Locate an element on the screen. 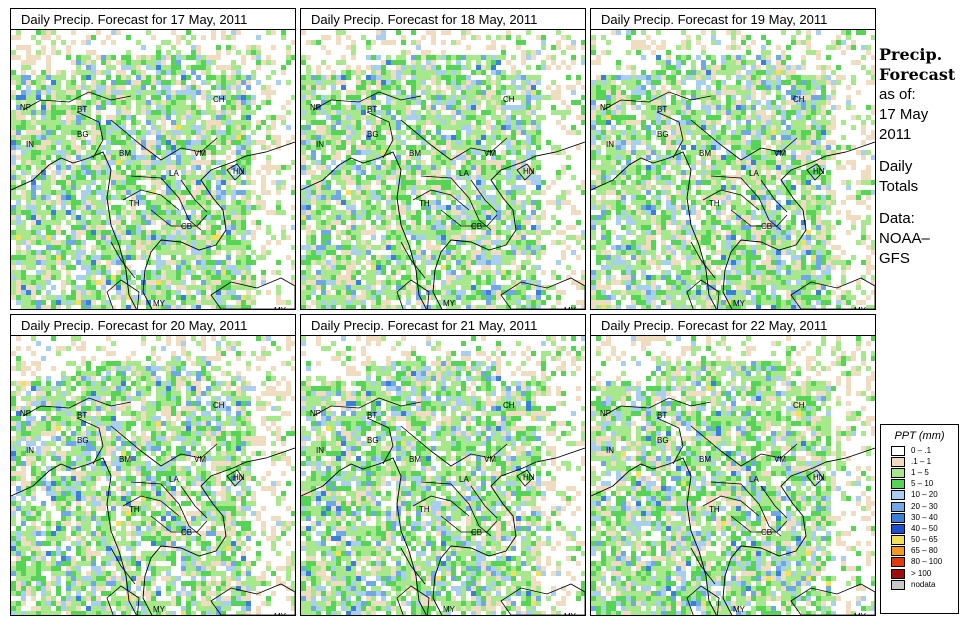 This screenshot has height=633, width=965. precip-field is located at coordinates (443, 169).